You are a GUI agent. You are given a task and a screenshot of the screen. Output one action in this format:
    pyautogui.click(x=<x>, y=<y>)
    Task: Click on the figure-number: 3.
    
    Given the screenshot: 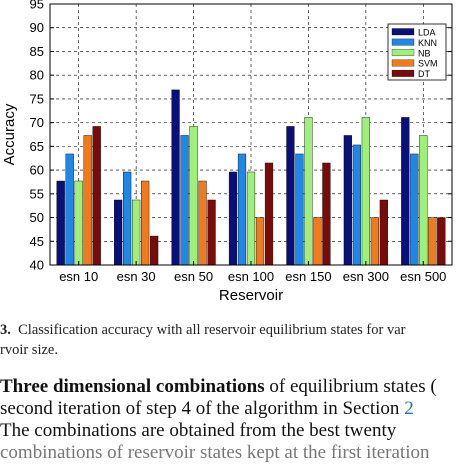 What is the action you would take?
    pyautogui.click(x=5, y=330)
    